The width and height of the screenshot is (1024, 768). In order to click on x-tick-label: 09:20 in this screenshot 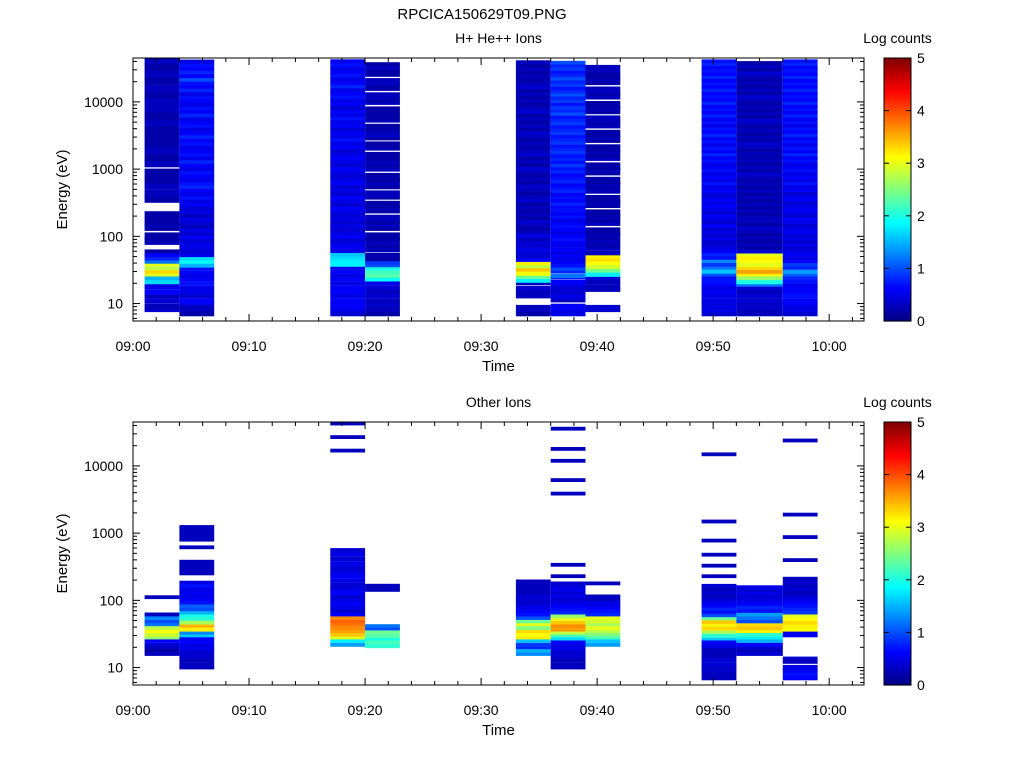, I will do `click(365, 710)`.